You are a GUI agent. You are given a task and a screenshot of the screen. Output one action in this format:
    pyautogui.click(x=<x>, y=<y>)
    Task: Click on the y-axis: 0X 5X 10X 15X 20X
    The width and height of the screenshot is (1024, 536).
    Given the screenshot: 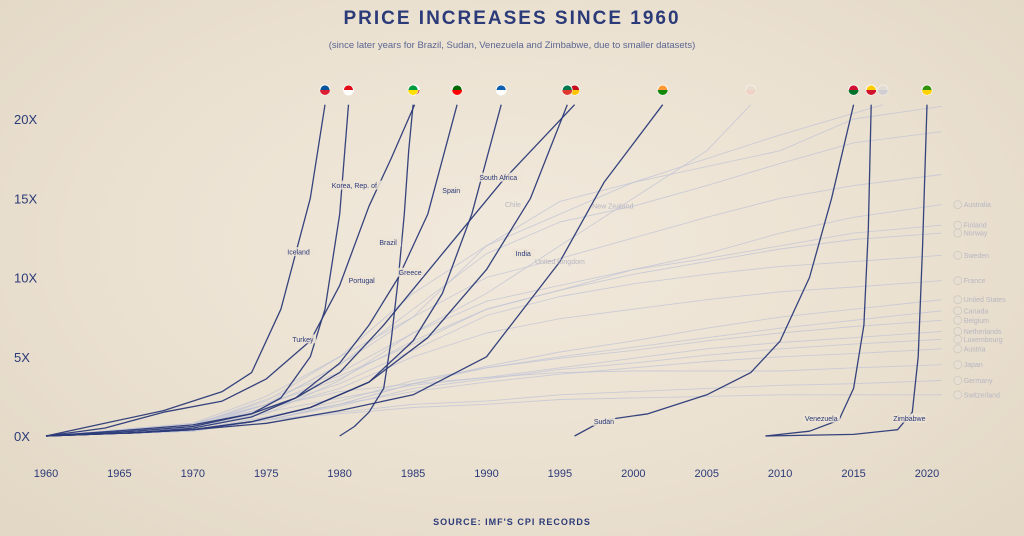 What is the action you would take?
    pyautogui.click(x=25, y=278)
    